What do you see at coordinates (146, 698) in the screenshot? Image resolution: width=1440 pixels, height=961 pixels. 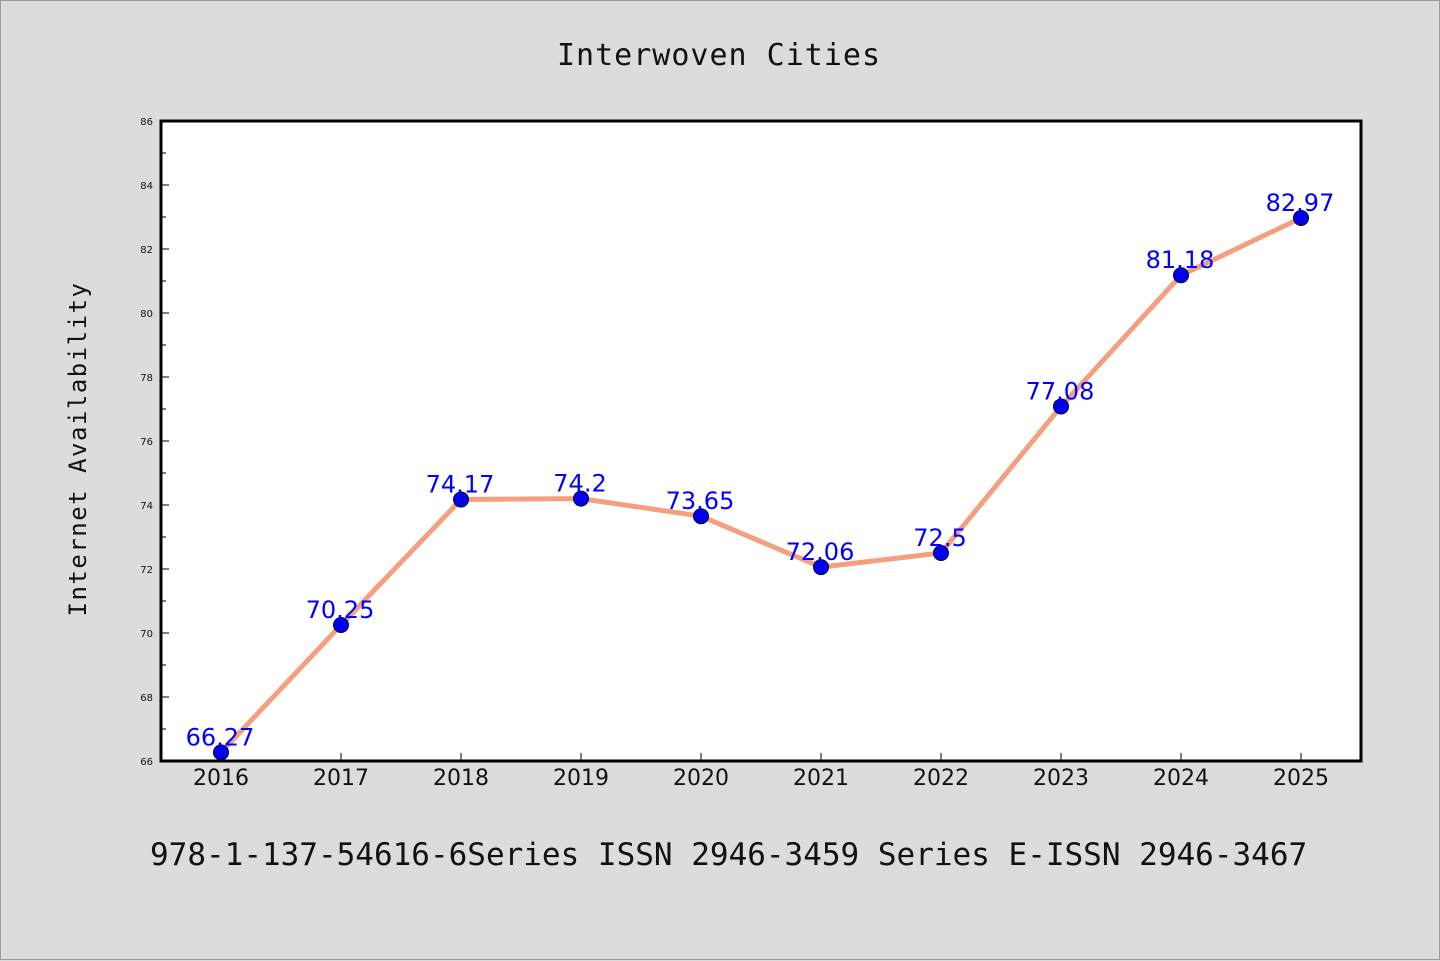 I see `y-tick-label: 68` at bounding box center [146, 698].